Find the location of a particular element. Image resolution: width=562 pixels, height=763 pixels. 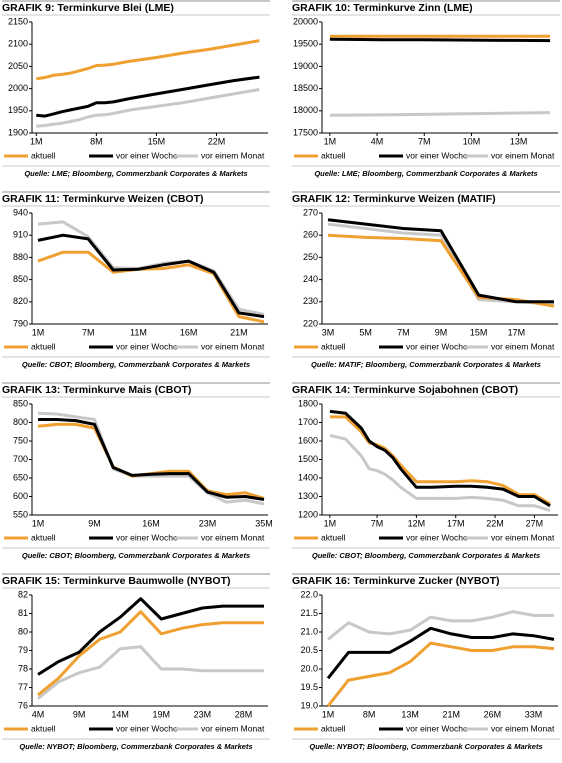

chart-title: GRAFIK 10: Terminkurve Zinn (LME) is located at coordinates (382, 8).